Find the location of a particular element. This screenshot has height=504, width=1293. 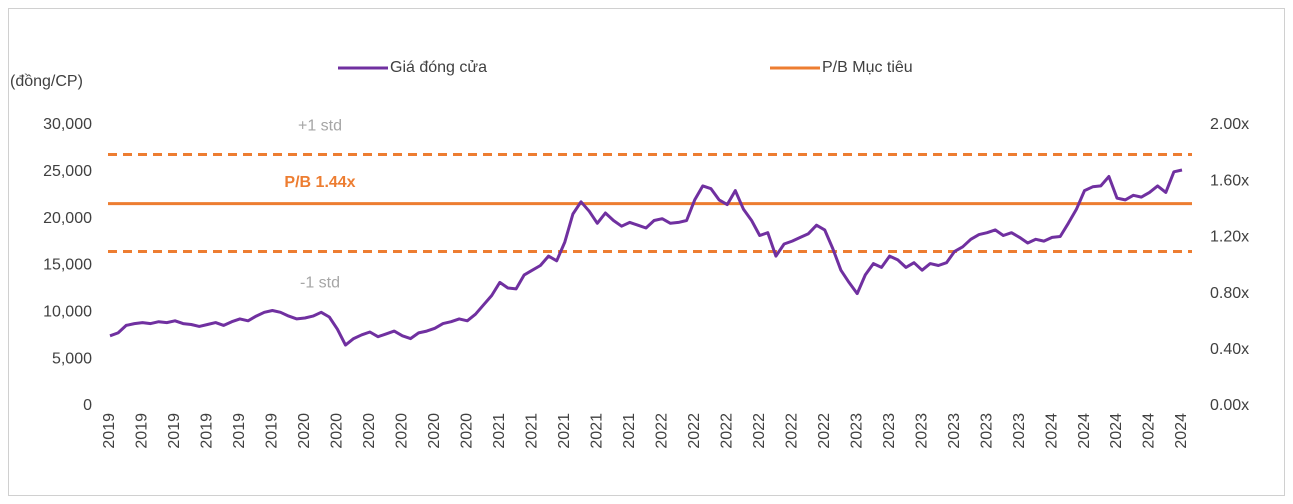

y-tick-label: 20,000 is located at coordinates (67, 218).